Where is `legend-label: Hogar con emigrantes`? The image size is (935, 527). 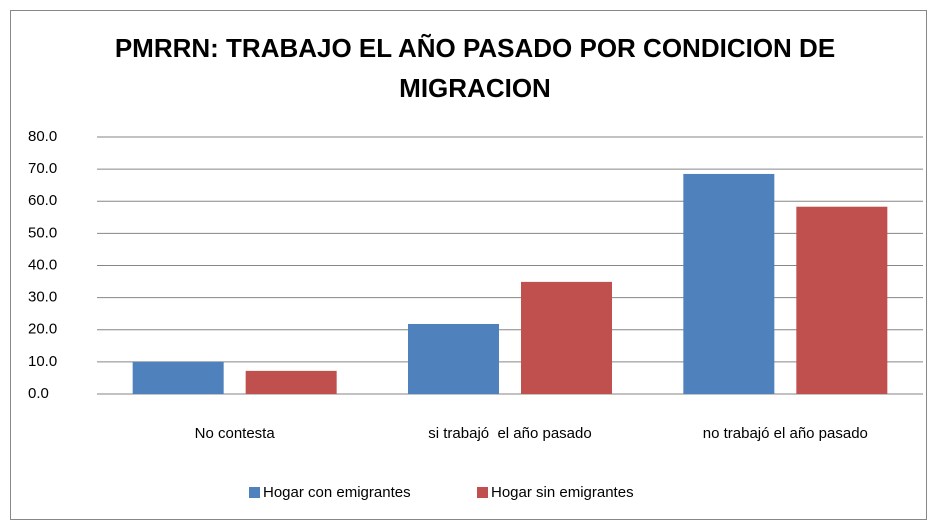
legend-label: Hogar con emigrantes is located at coordinates (337, 492).